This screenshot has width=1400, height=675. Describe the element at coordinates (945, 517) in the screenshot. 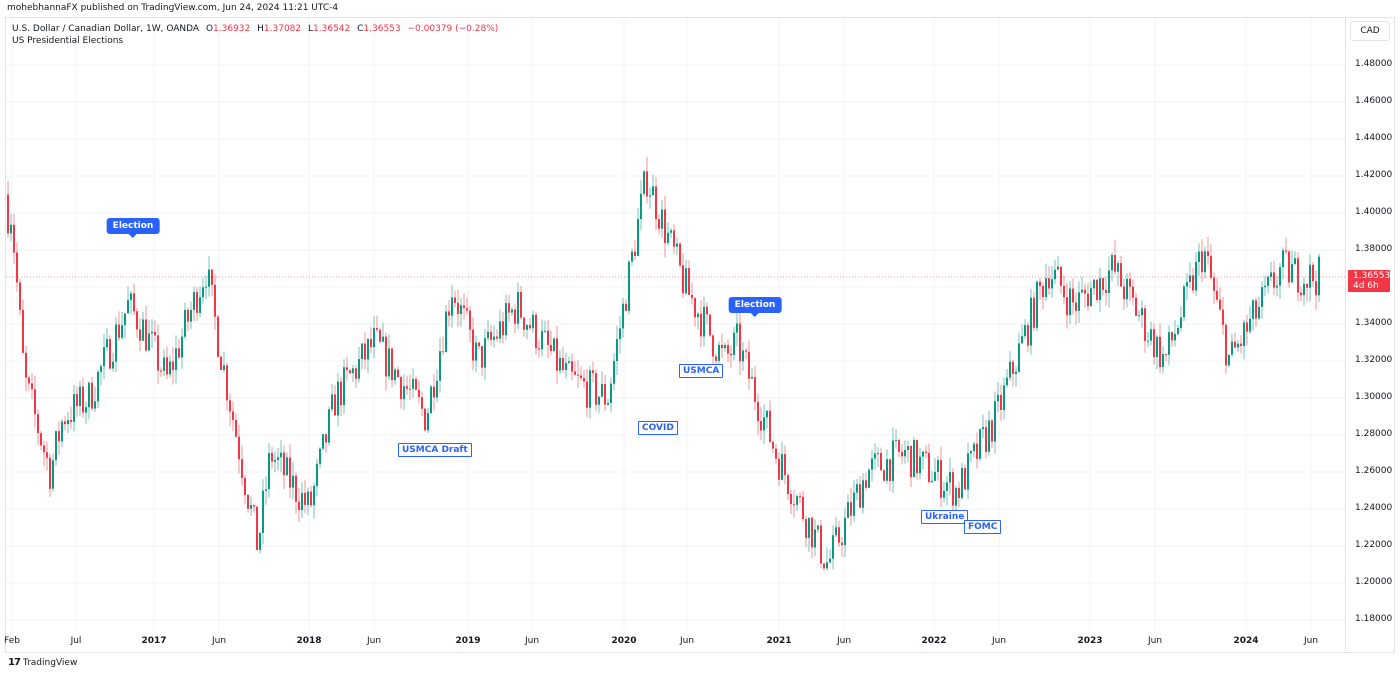

I see `annotation-ukraine: Ukraine` at that location.